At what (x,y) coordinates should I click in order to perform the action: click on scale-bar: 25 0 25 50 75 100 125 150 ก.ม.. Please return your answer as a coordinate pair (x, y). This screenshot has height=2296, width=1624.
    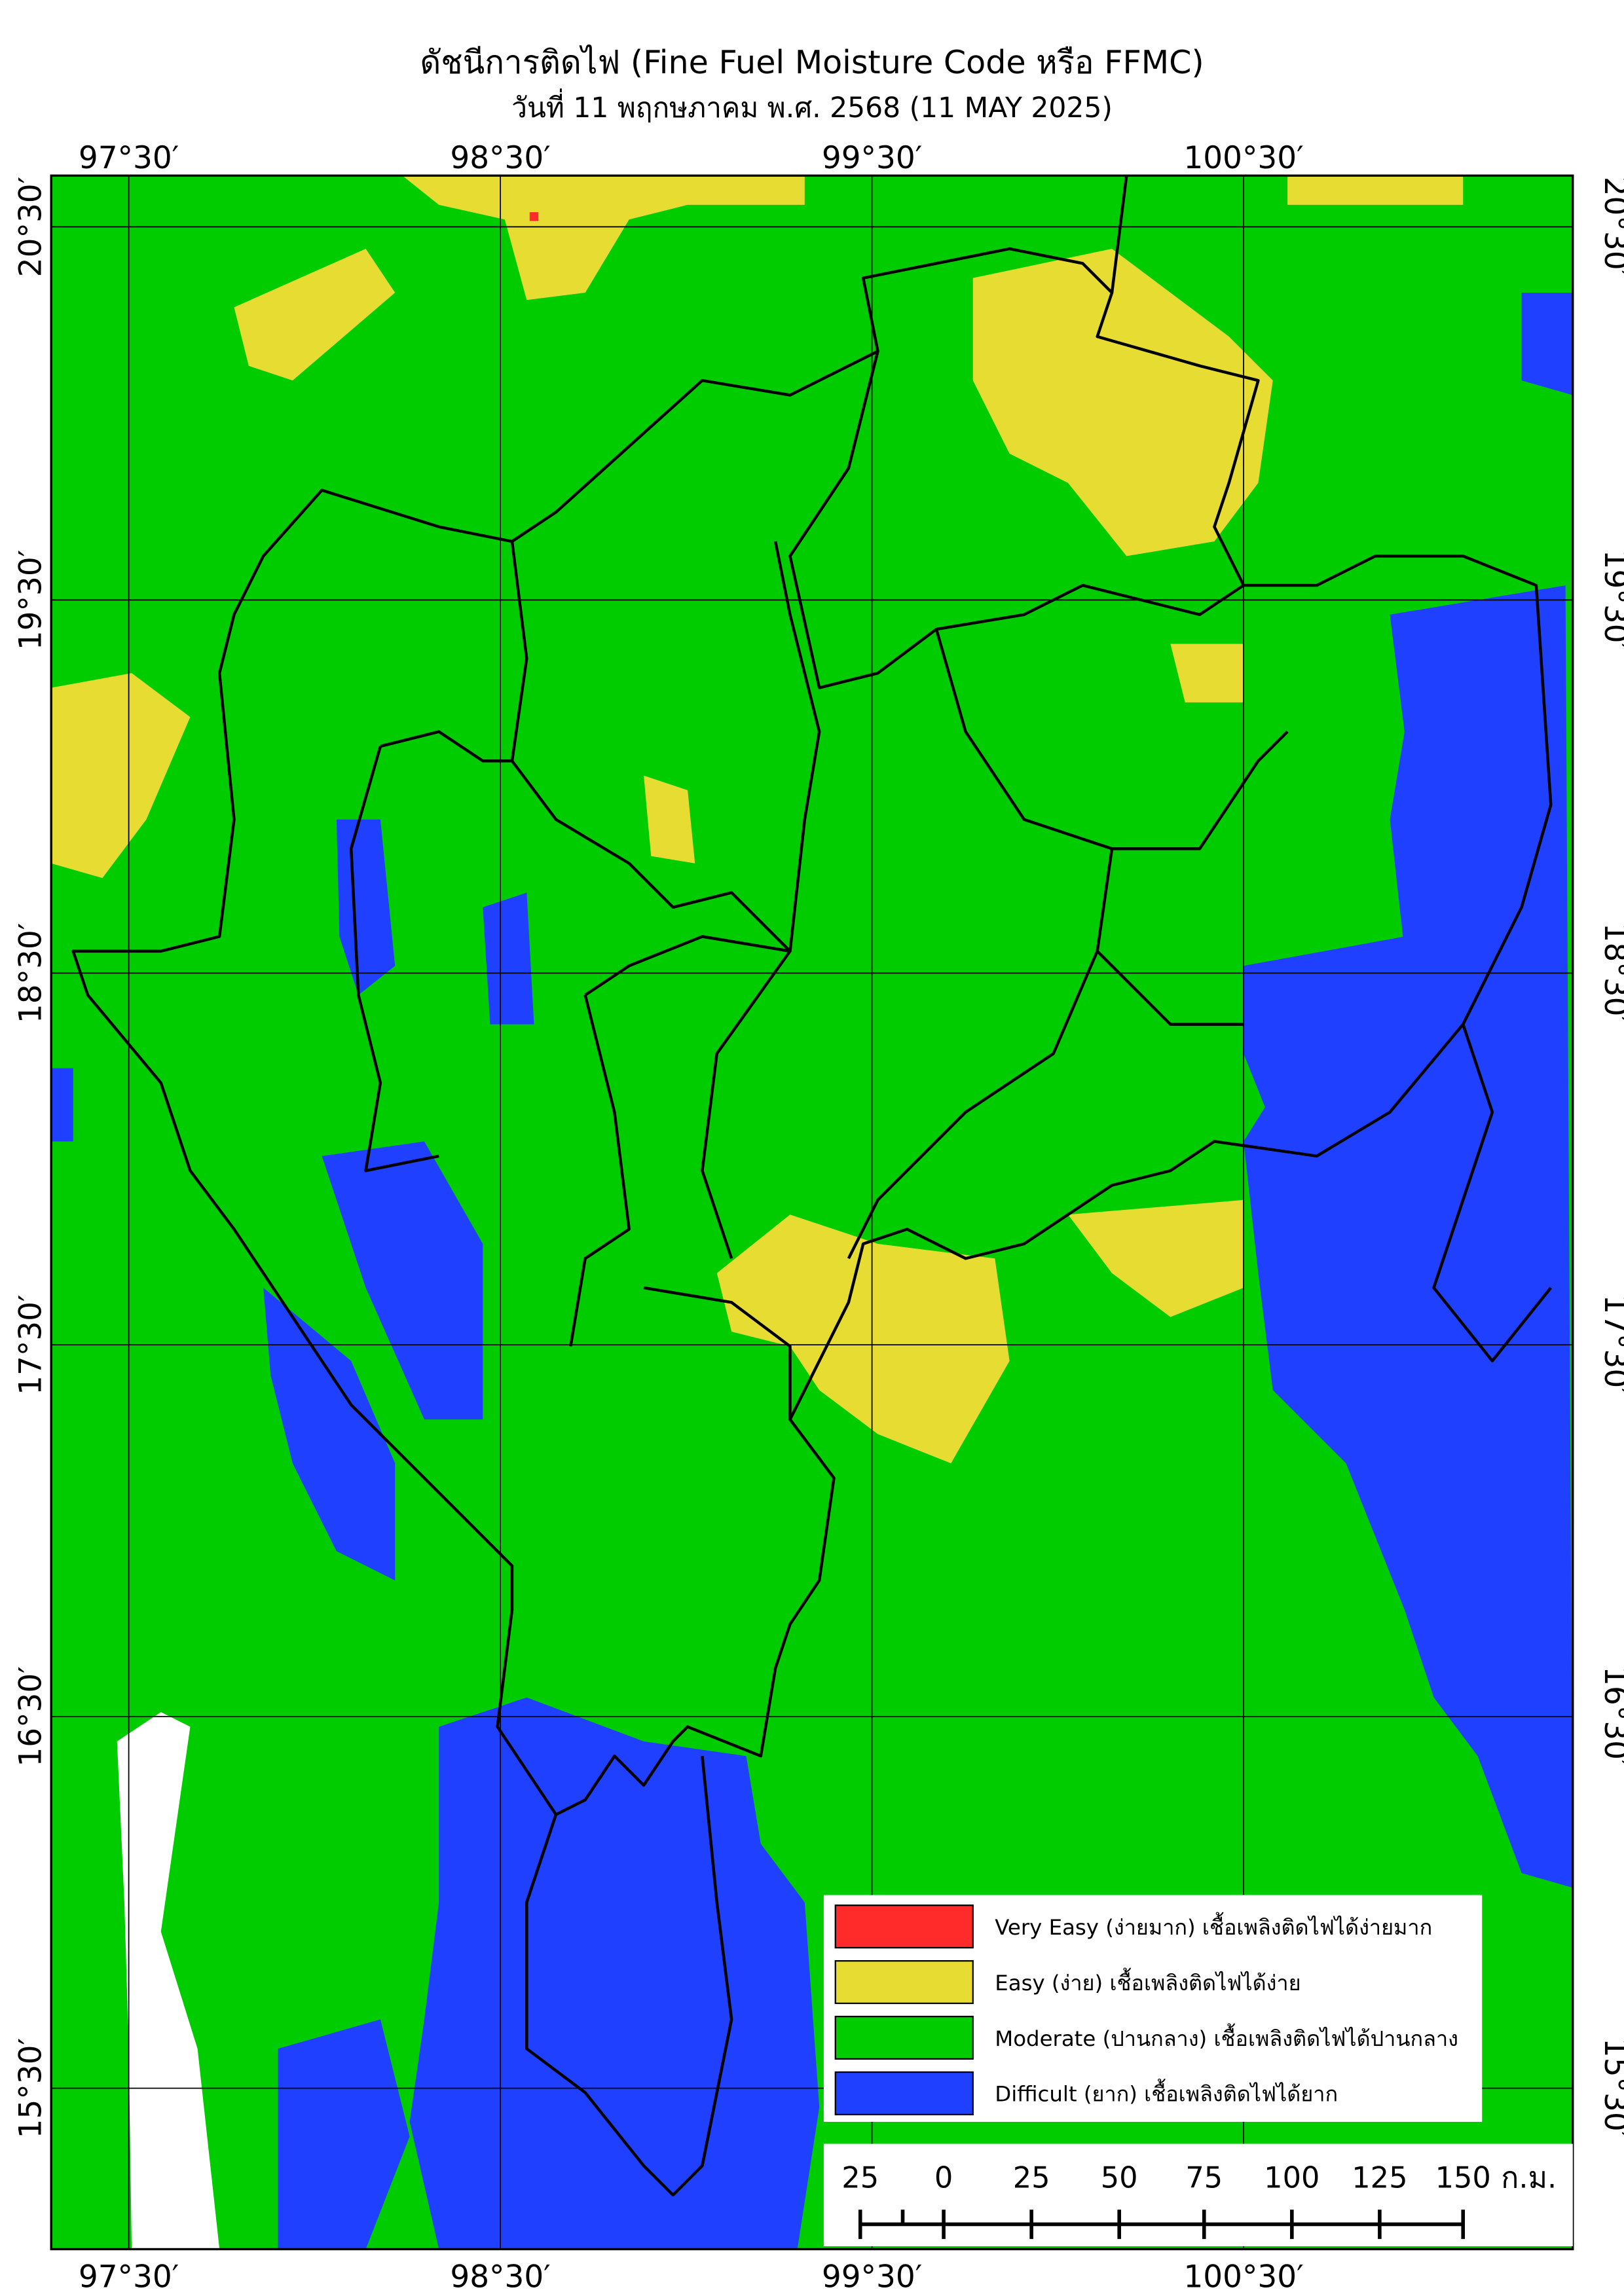
    Looking at the image, I should click on (1198, 2195).